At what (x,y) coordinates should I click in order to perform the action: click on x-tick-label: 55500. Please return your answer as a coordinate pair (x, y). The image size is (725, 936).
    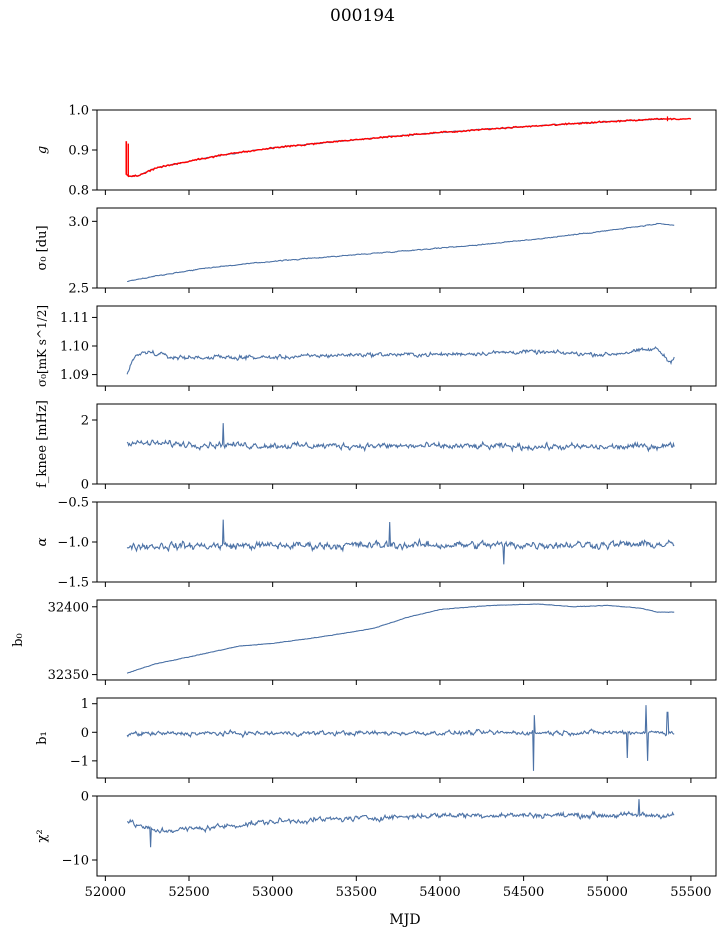
    Looking at the image, I should click on (690, 892).